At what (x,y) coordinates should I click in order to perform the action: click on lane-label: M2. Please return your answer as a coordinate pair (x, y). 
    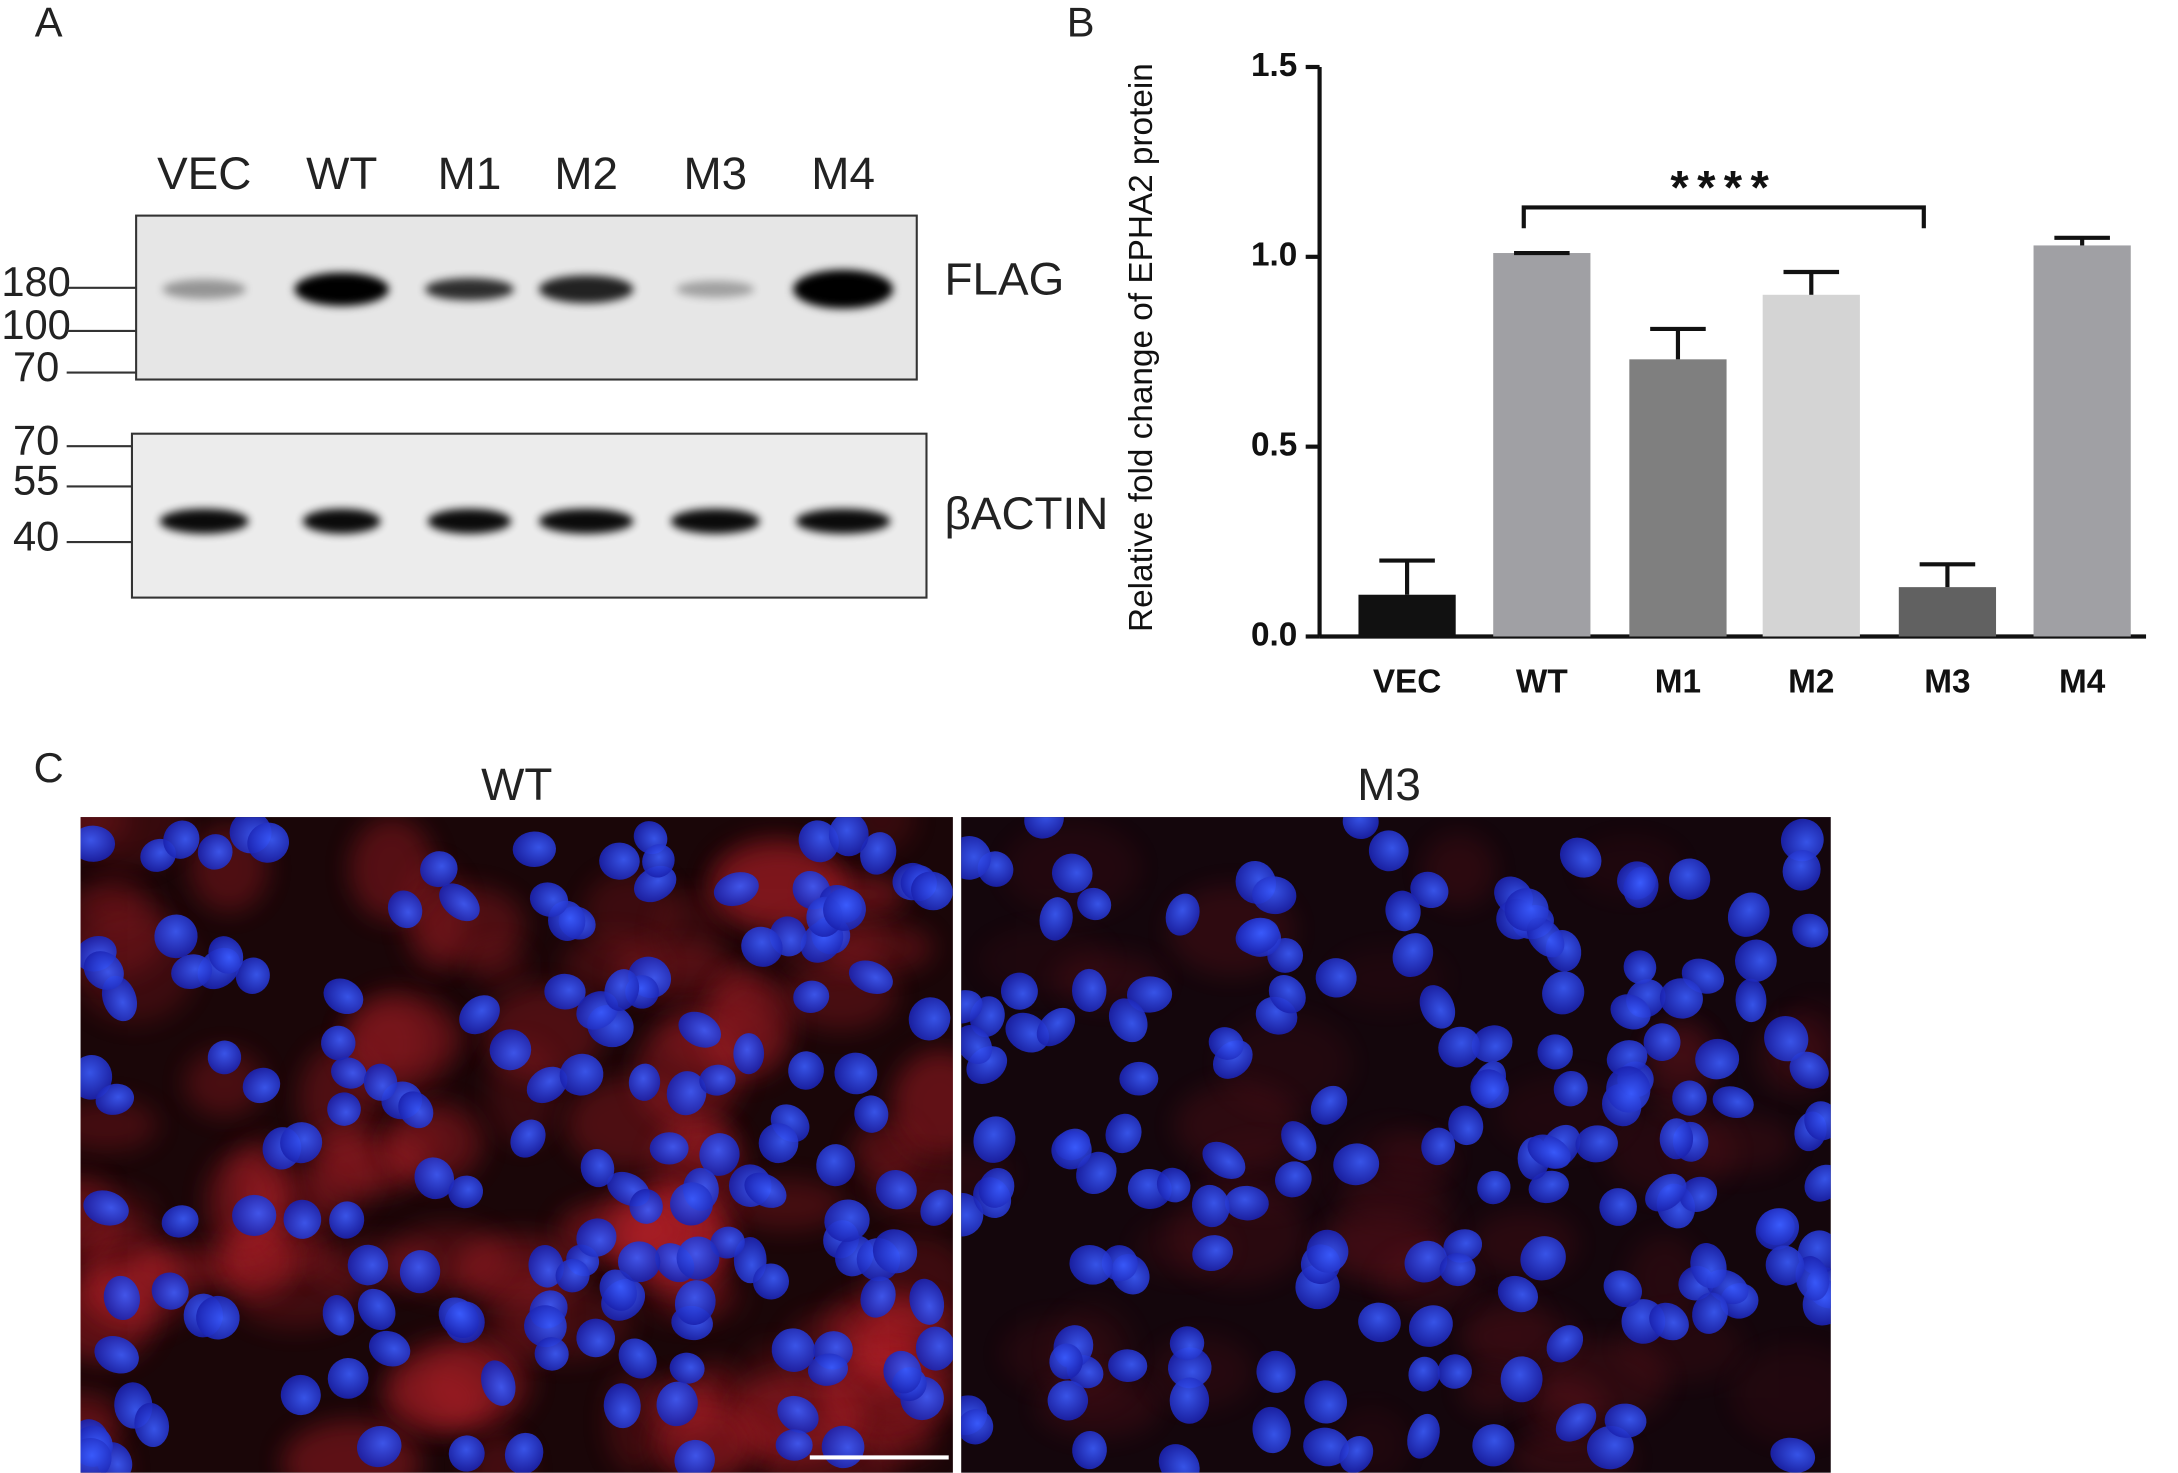
    Looking at the image, I should click on (586, 173).